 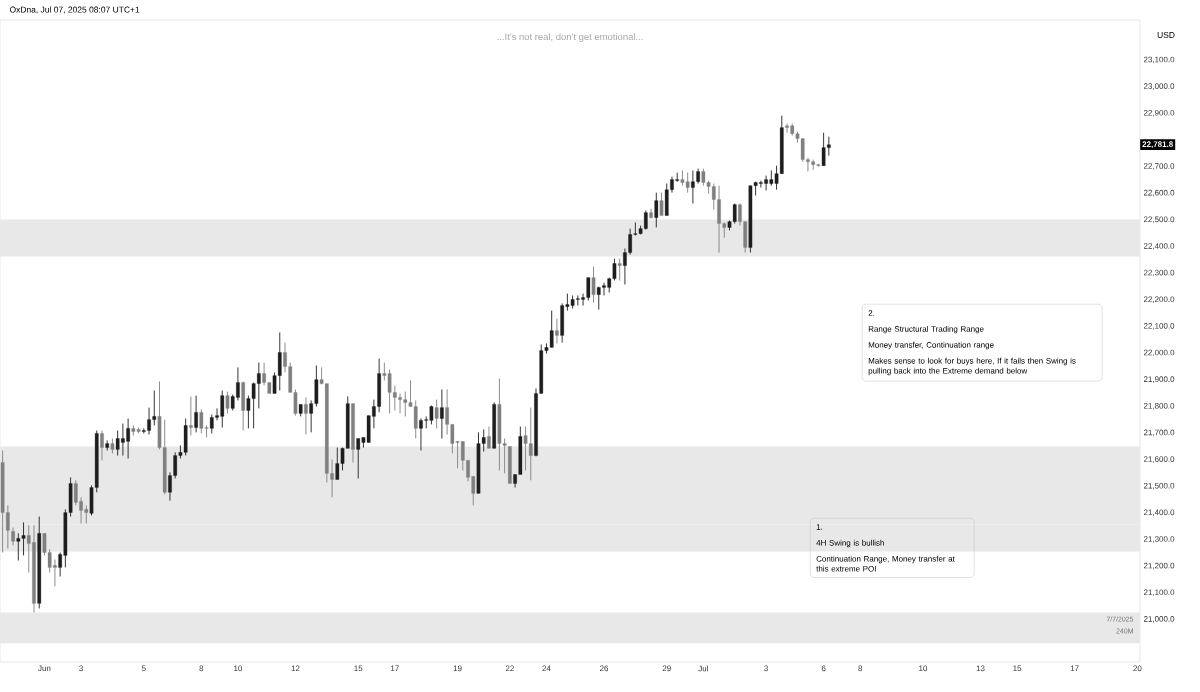 What do you see at coordinates (1166, 35) in the screenshot?
I see `y-axis-title: USD` at bounding box center [1166, 35].